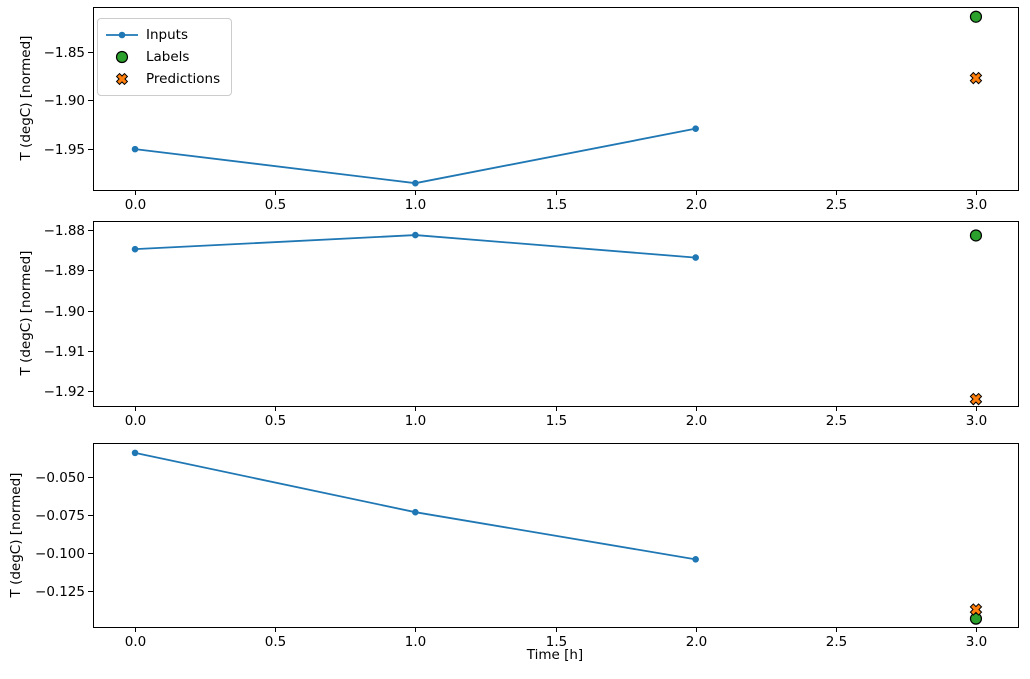 This screenshot has height=679, width=1030. I want to click on y-tick-label: −1.85, so click(64, 53).